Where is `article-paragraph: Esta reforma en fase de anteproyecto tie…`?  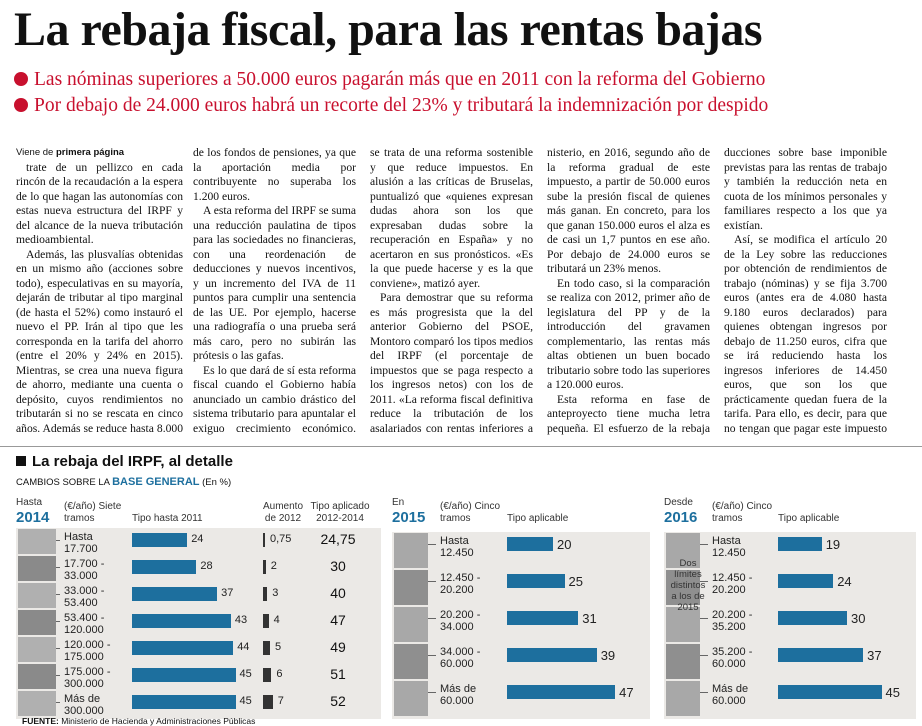 article-paragraph: Esta reforma en fase de anteproyecto tie… is located at coordinates (628, 413).